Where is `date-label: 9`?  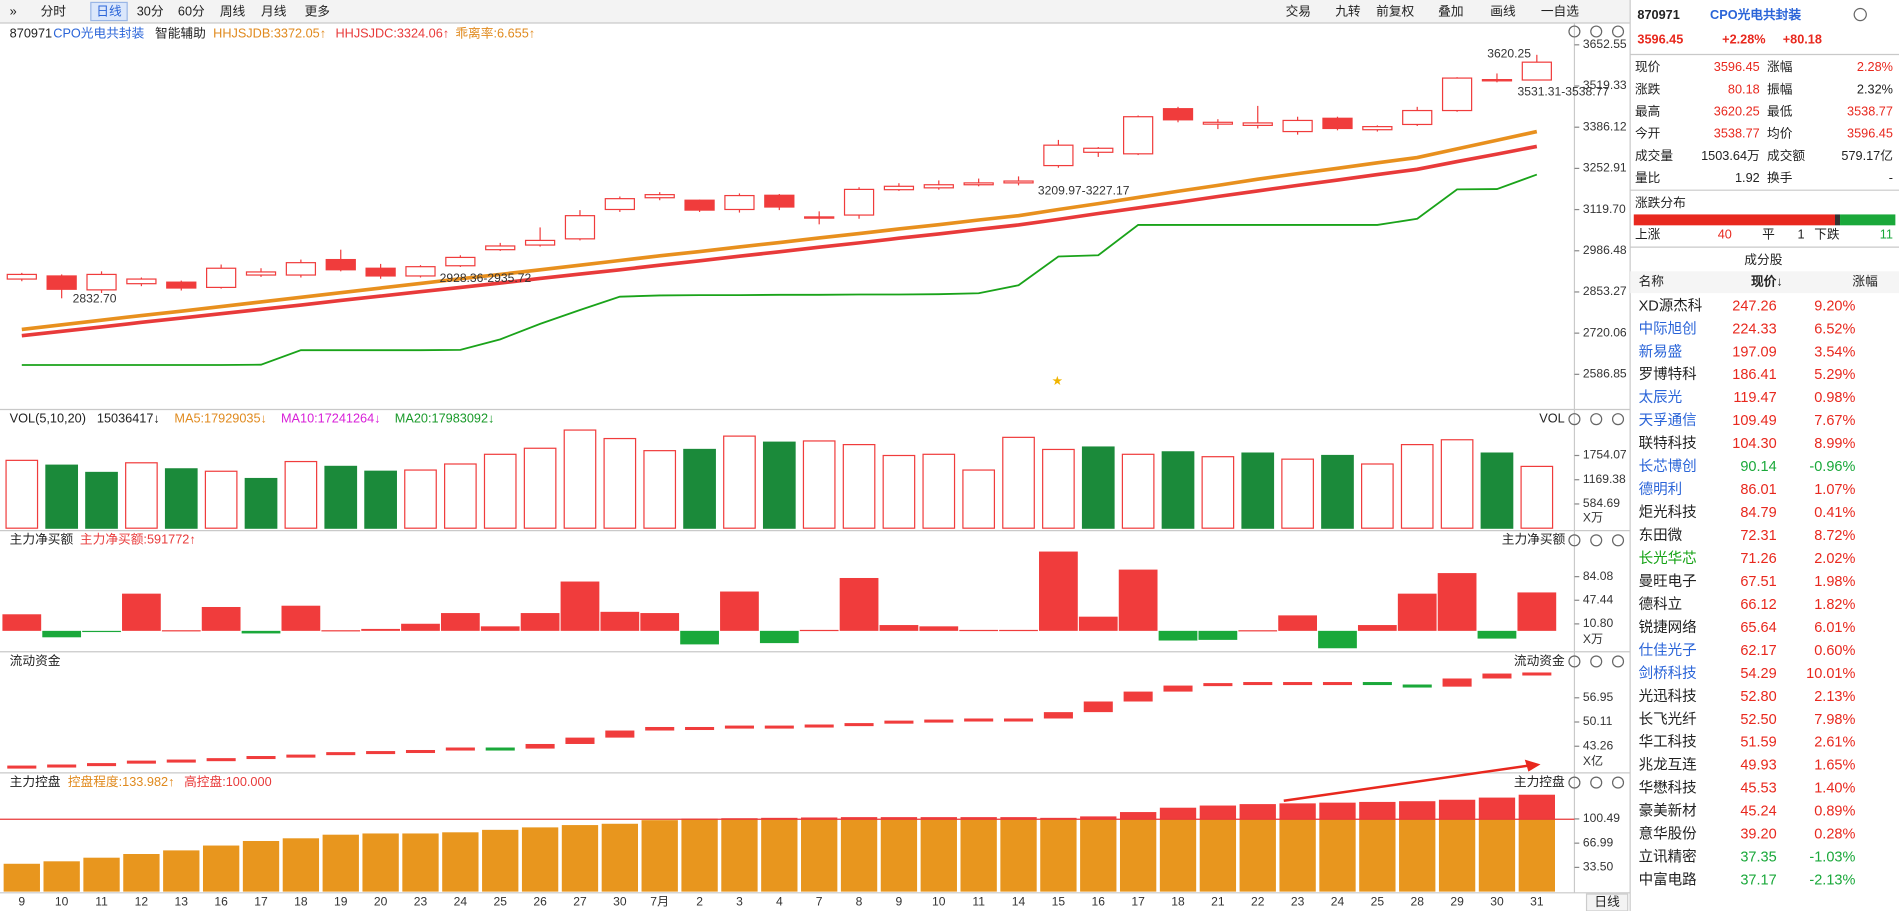
date-label: 9 is located at coordinates (21, 902).